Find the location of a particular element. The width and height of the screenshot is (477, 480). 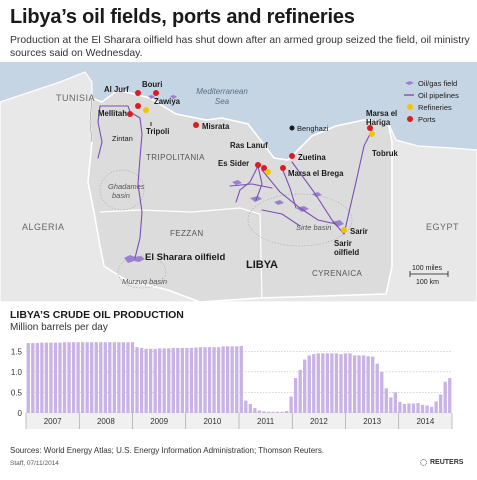

label-sarir: Sarir is located at coordinates (359, 231).